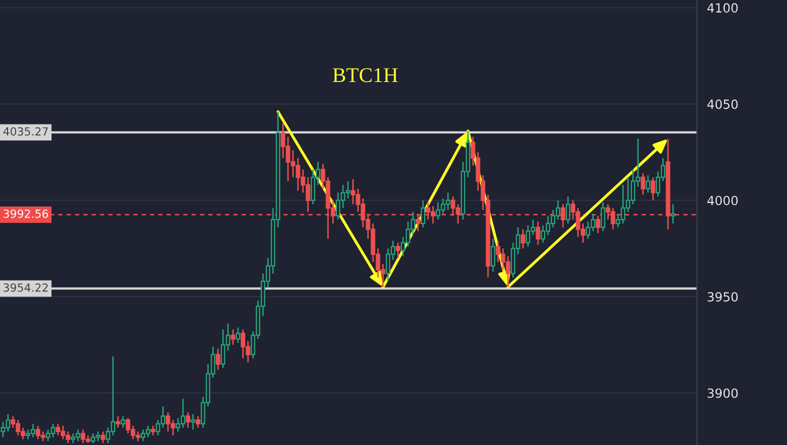  Describe the element at coordinates (722, 201) in the screenshot. I see `y-tick-label: 4000` at that location.